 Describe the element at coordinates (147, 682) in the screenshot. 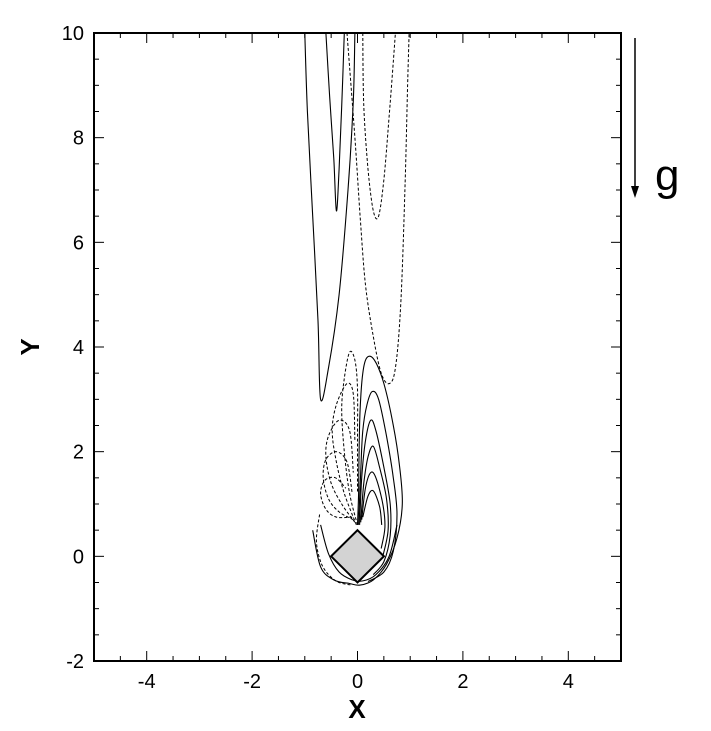

I see `x-tick-label: -4` at that location.